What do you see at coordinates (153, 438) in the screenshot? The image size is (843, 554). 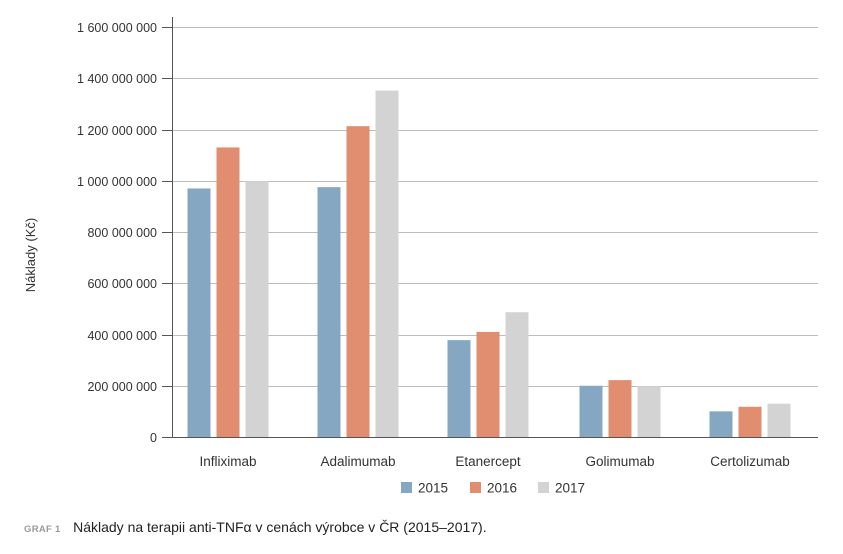 I see `y-tick-label: 0` at bounding box center [153, 438].